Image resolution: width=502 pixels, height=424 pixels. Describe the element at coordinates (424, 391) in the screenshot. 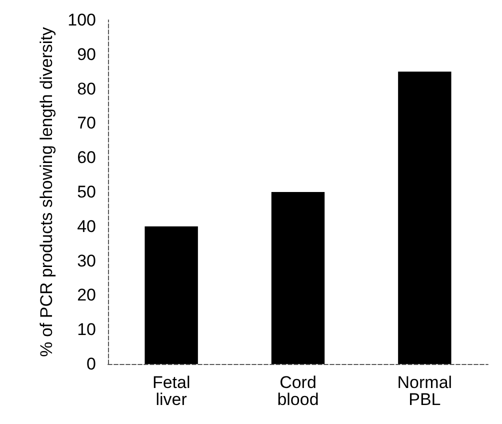

I see `x-tick-label: Normal PBL` at that location.